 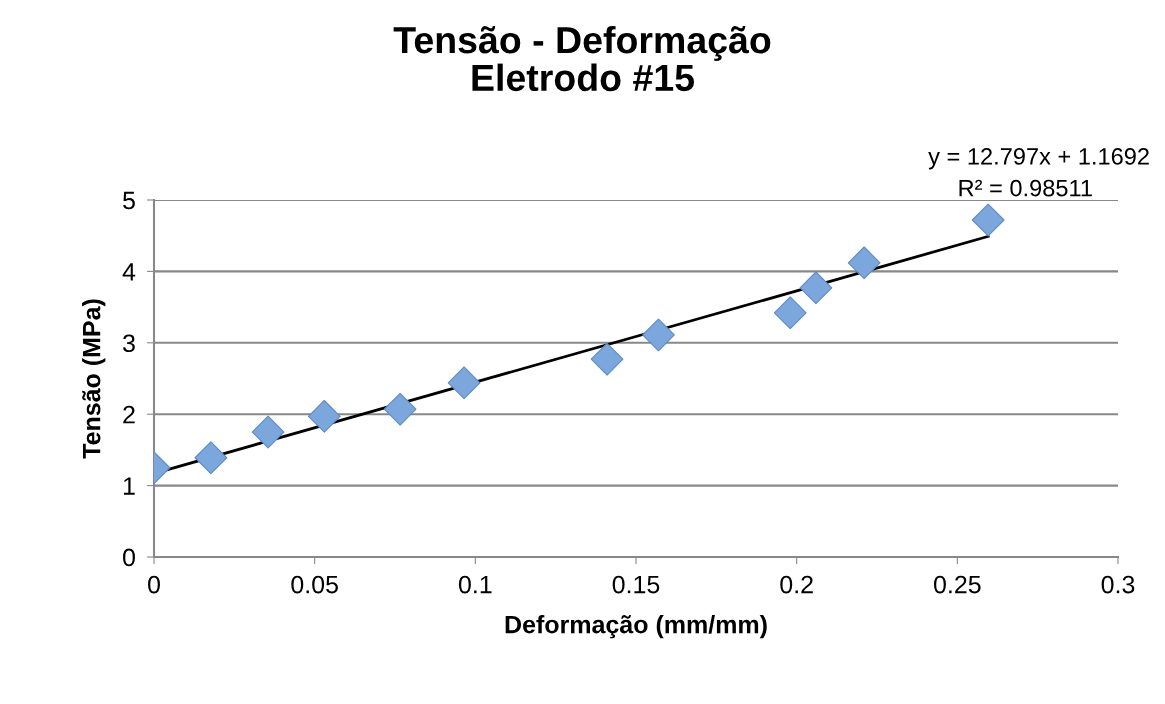 I want to click on x-tick-label: 0.15, so click(x=636, y=584).